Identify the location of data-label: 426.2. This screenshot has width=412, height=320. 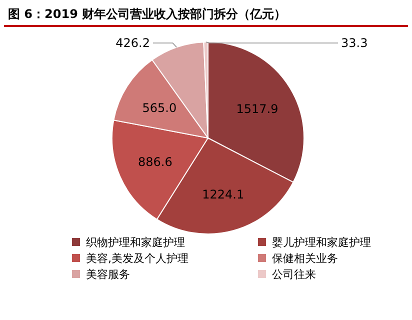
(133, 43).